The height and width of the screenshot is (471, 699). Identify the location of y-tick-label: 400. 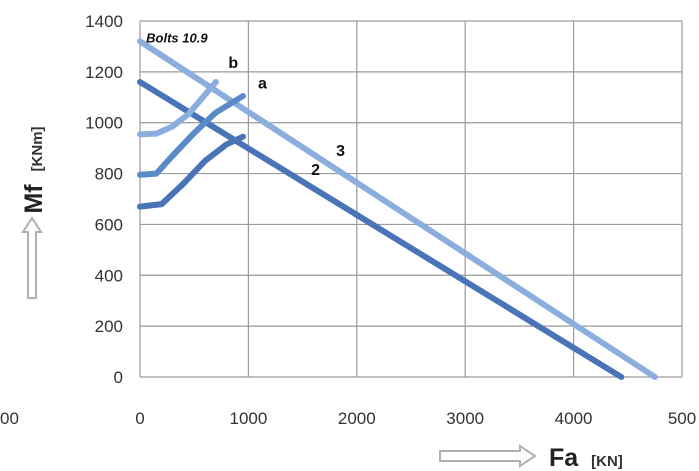
(109, 275).